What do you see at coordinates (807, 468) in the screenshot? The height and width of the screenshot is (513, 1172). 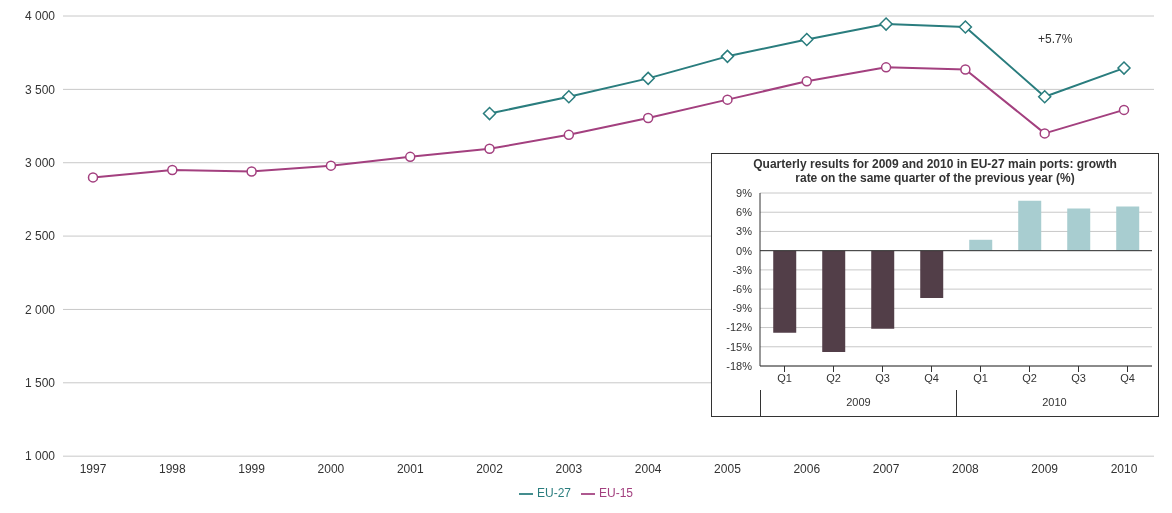 I see `x-tick-label: 2006` at bounding box center [807, 468].